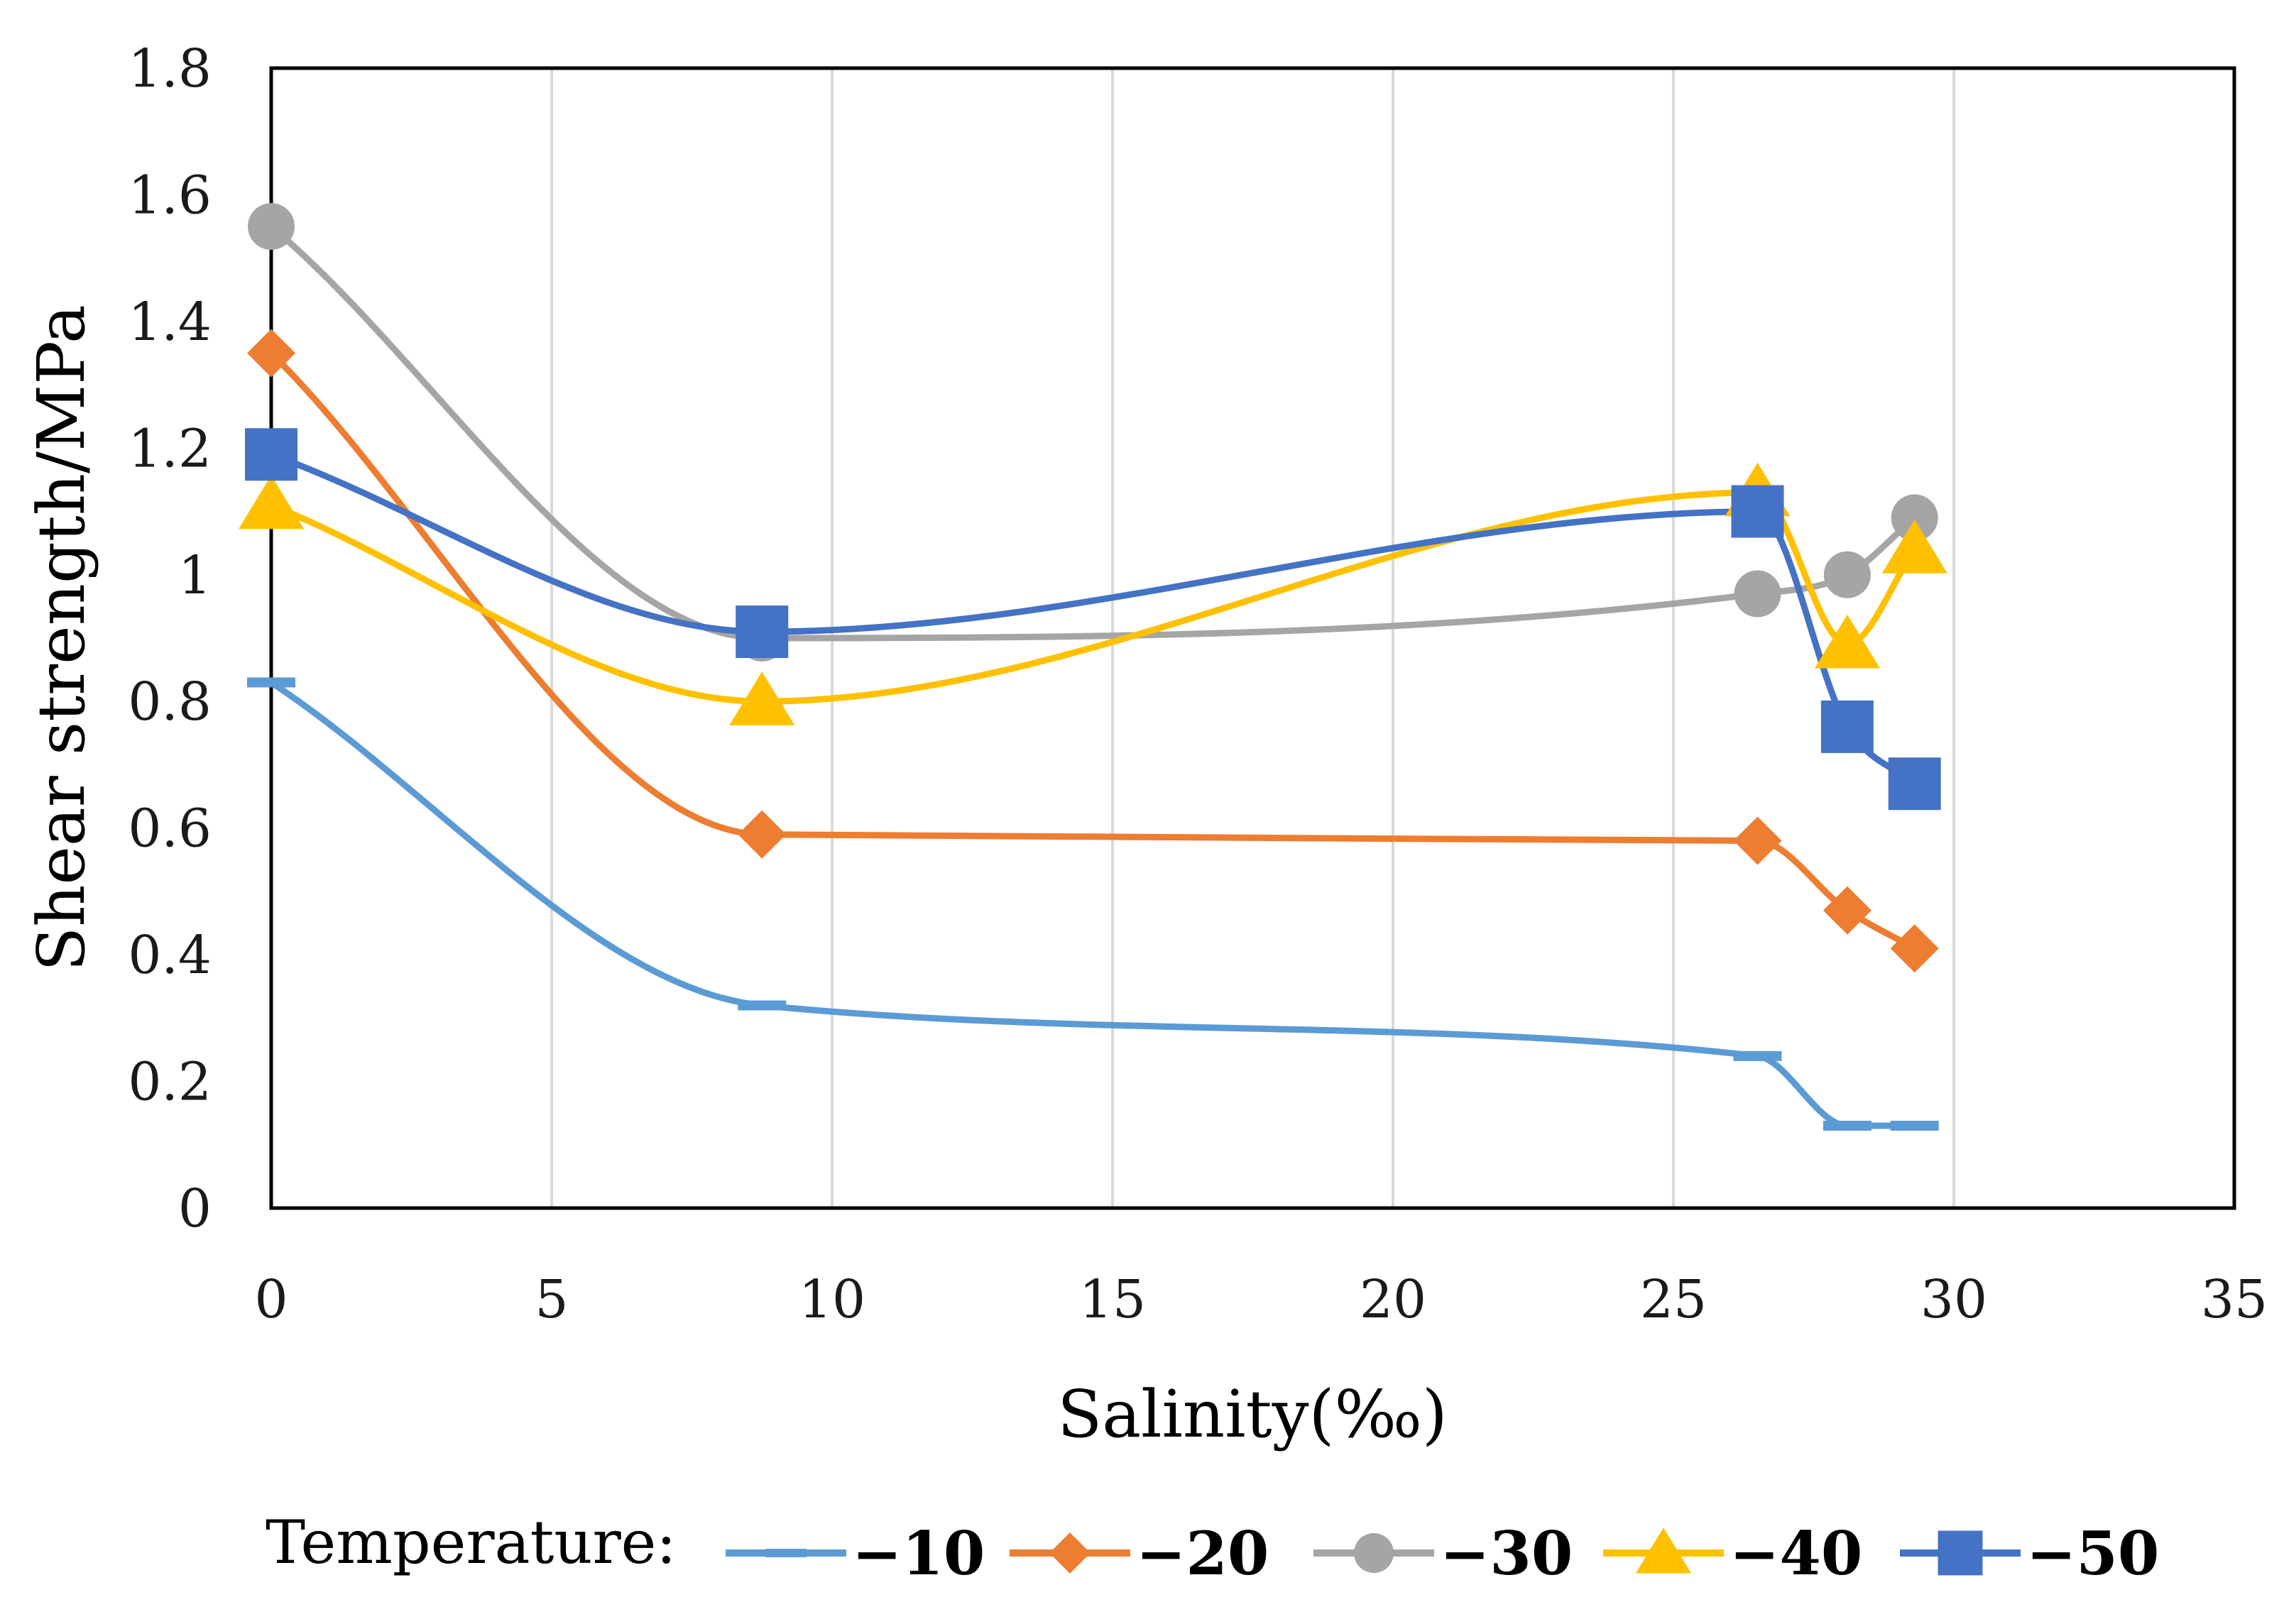 The width and height of the screenshot is (2284, 1624). Describe the element at coordinates (1506, 1553) in the screenshot. I see `legend-label: −30` at that location.